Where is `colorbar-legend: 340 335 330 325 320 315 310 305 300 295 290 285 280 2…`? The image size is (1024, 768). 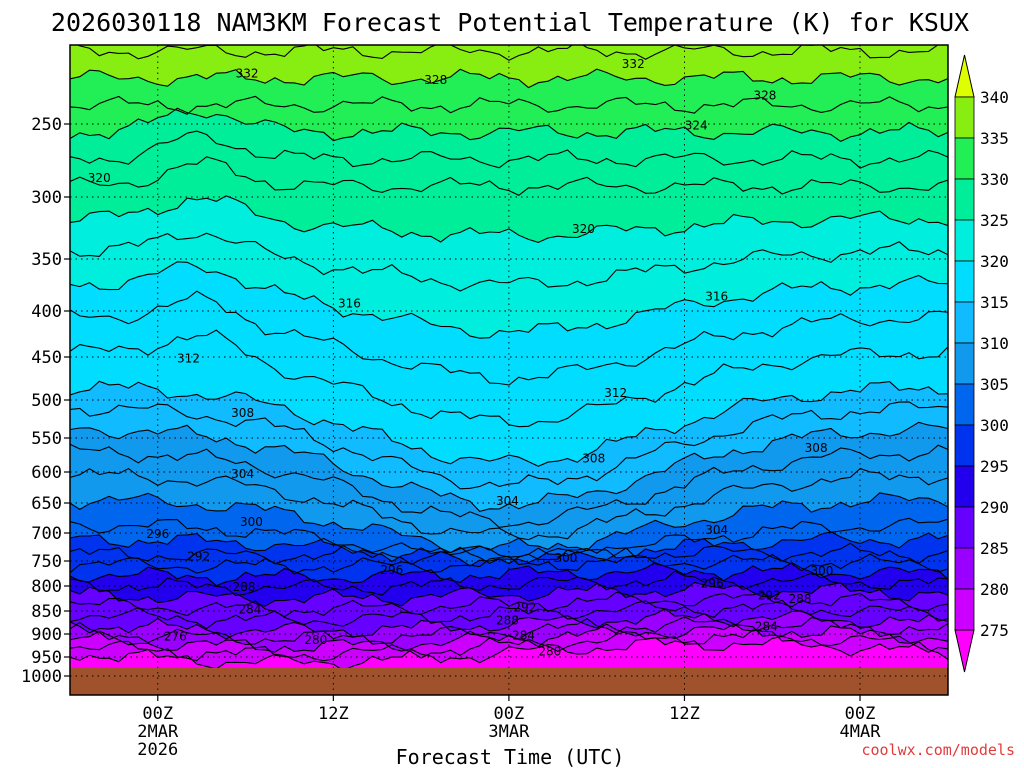
colorbar-legend: 340 335 330 325 320 315 310 305 300 295 290 285 280 2… is located at coordinates (981, 363).